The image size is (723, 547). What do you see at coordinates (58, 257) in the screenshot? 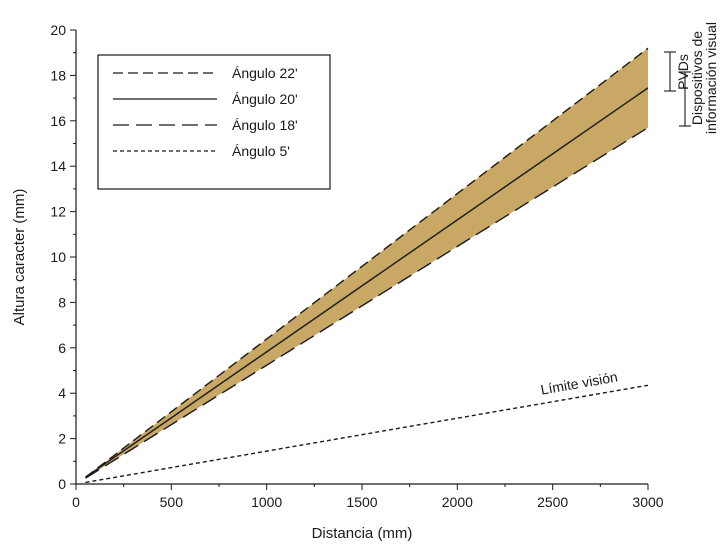
I see `y-tick-label-10: 10` at bounding box center [58, 257].